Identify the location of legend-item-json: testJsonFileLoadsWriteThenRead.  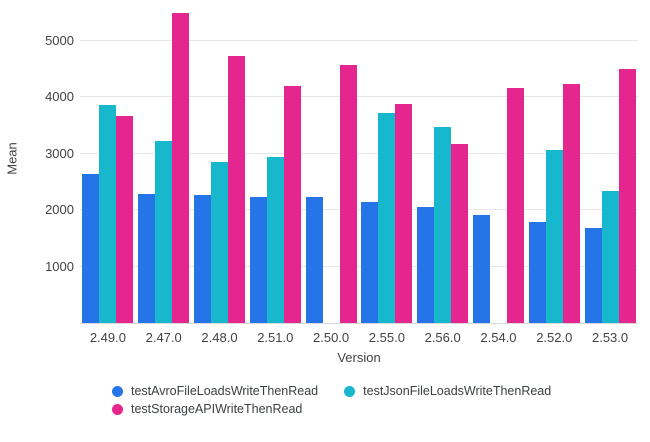
(447, 391).